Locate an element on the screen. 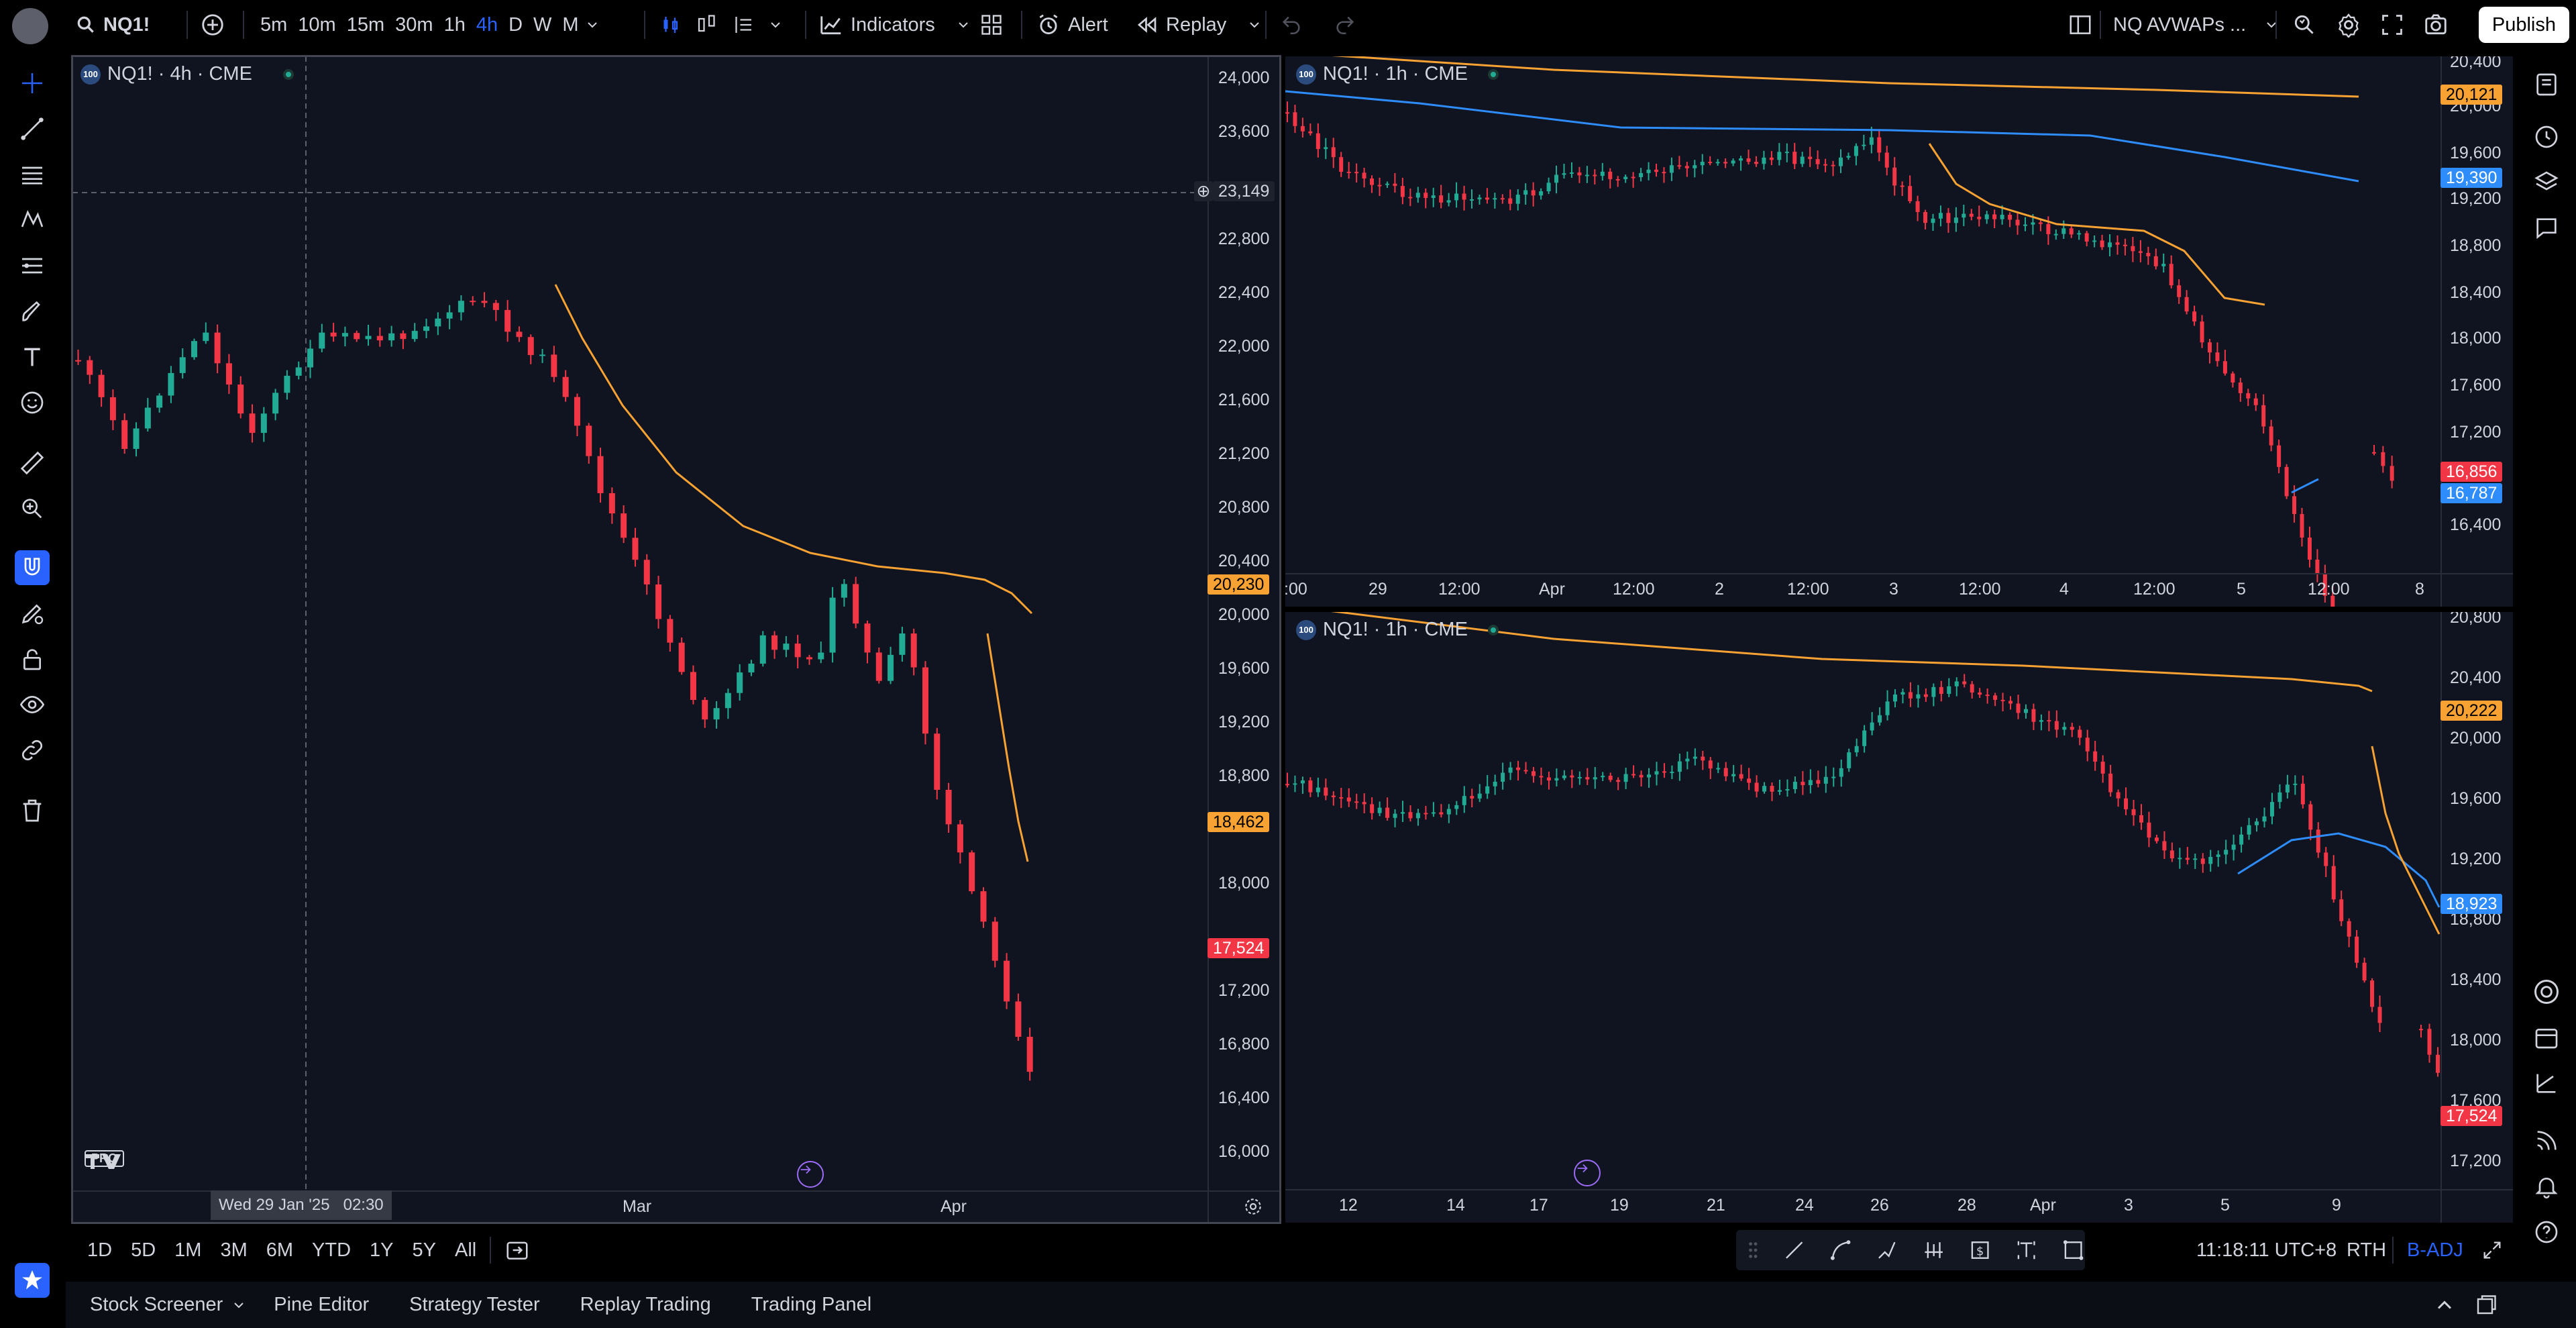  alarm-clock-icon is located at coordinates (2546, 136).